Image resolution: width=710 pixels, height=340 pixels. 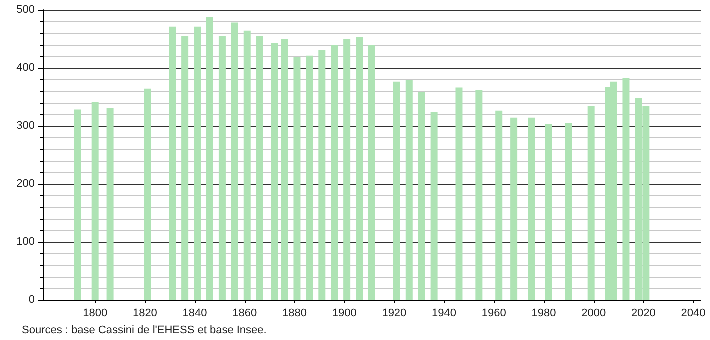 I want to click on y-tick-label: 100, so click(x=25, y=242).